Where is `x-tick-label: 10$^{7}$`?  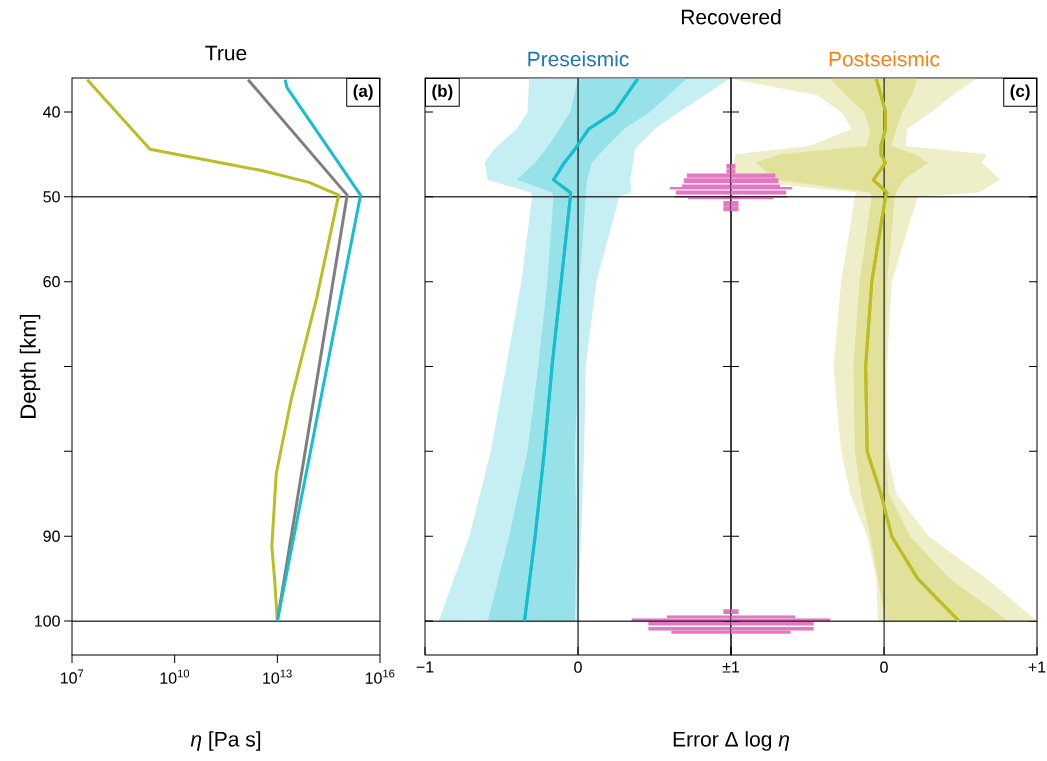 x-tick-label: 10$^{7}$ is located at coordinates (72, 676).